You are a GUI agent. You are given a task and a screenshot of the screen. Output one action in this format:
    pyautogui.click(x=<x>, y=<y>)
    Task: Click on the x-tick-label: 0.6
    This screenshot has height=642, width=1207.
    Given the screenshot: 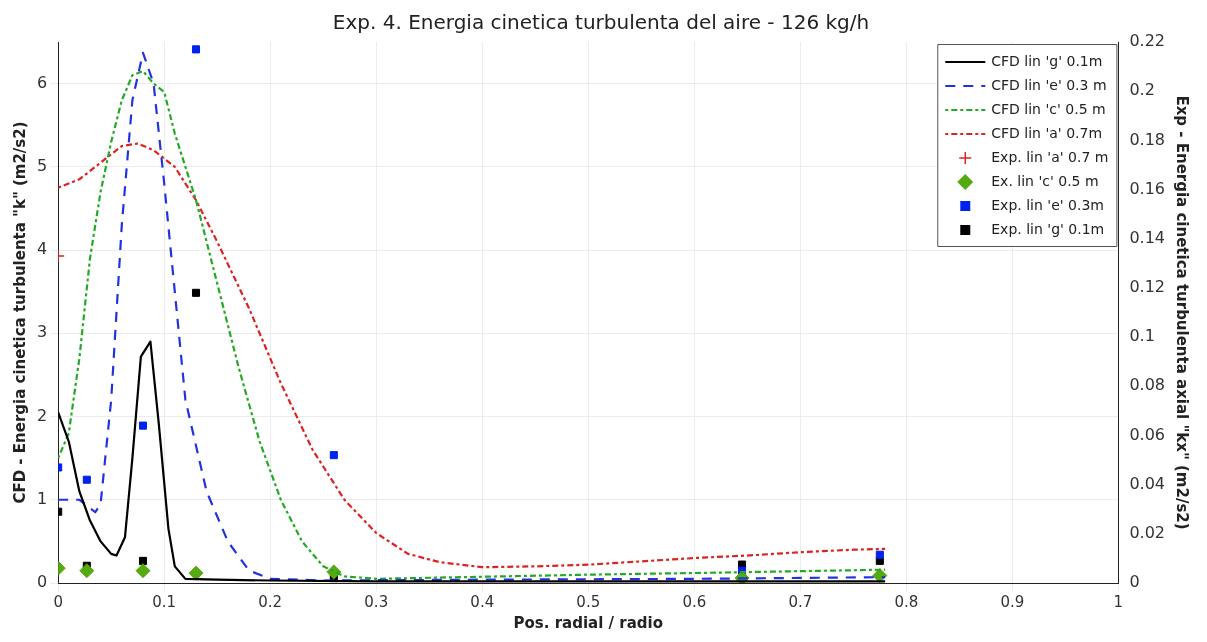 What is the action you would take?
    pyautogui.click(x=694, y=601)
    